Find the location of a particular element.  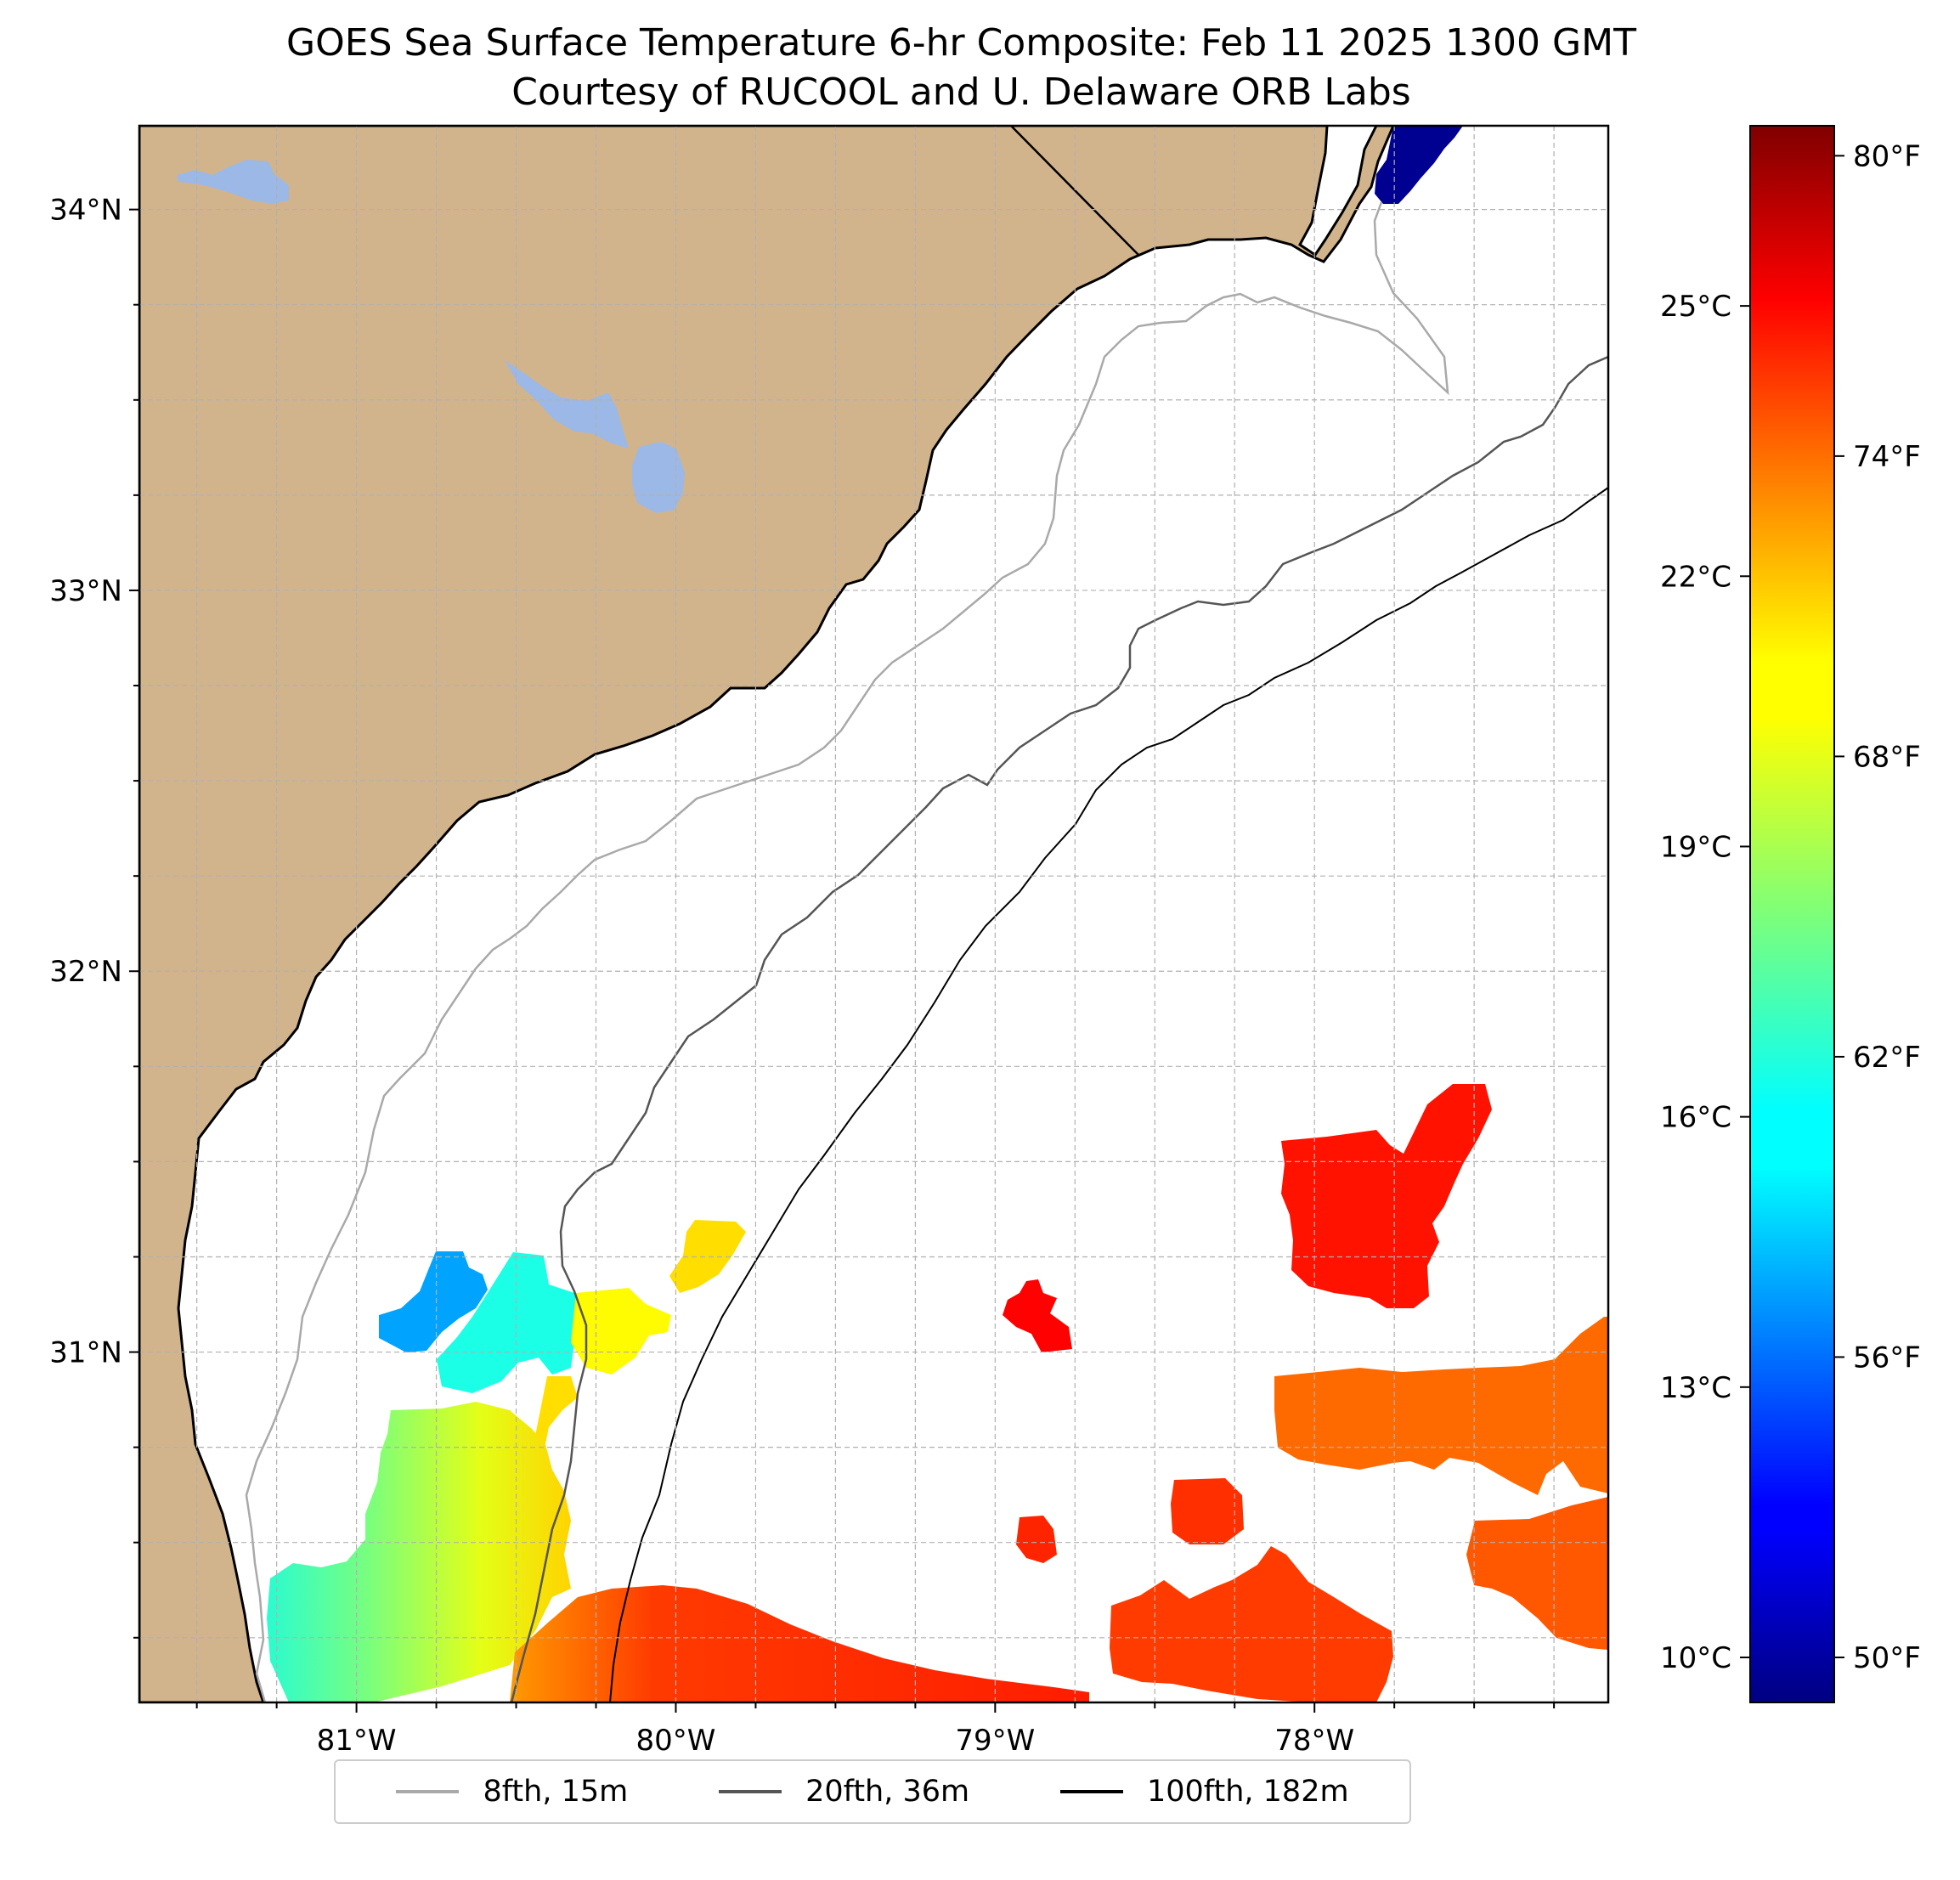

legend-item-100fth: 100fth, 182m is located at coordinates (1204, 1792).